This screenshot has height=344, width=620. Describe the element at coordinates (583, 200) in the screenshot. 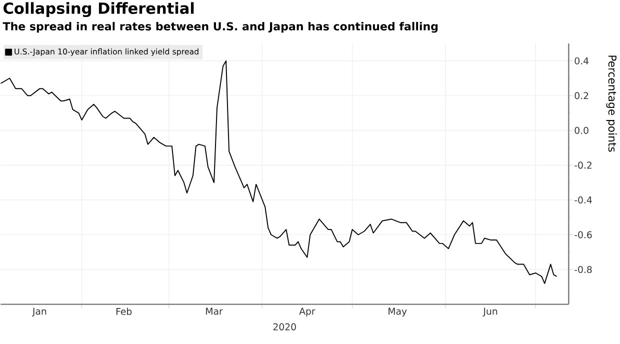

I see `y-tick-label: -0.4` at that location.